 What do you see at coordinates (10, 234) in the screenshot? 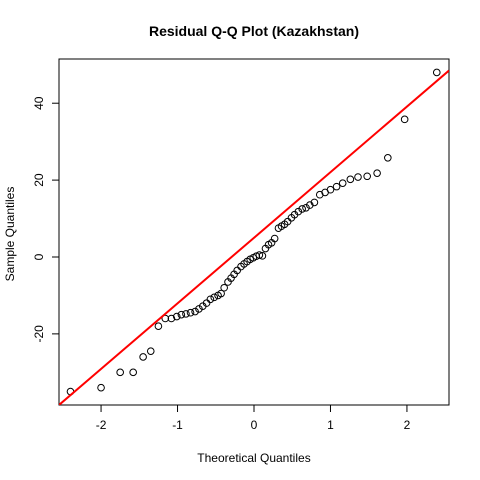
I see `y-axis-label: Sample Quantiles` at bounding box center [10, 234].